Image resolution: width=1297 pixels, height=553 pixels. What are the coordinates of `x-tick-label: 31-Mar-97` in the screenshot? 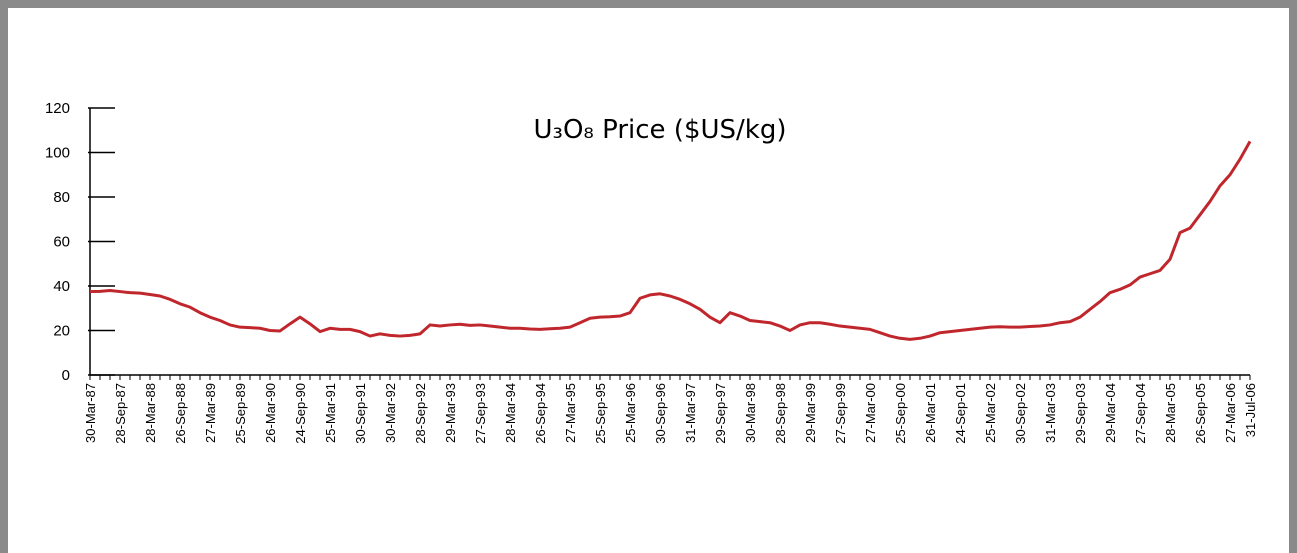 It's located at (690, 413).